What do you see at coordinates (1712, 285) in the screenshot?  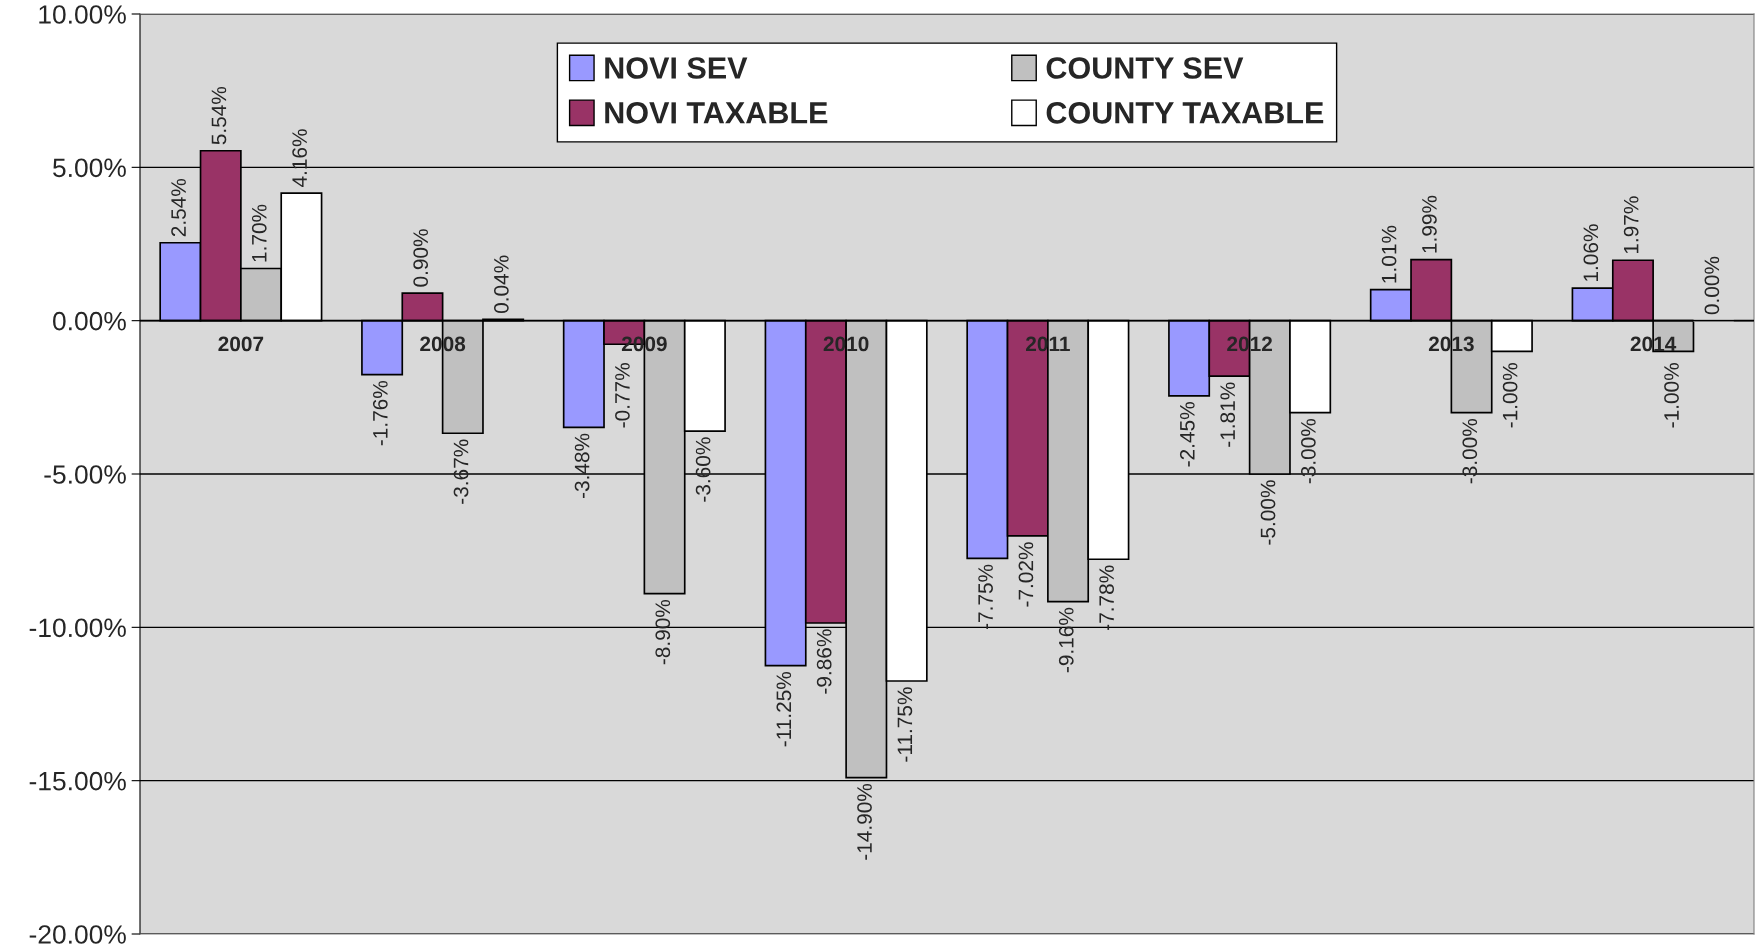 I see `data-label: 0.00%` at bounding box center [1712, 285].